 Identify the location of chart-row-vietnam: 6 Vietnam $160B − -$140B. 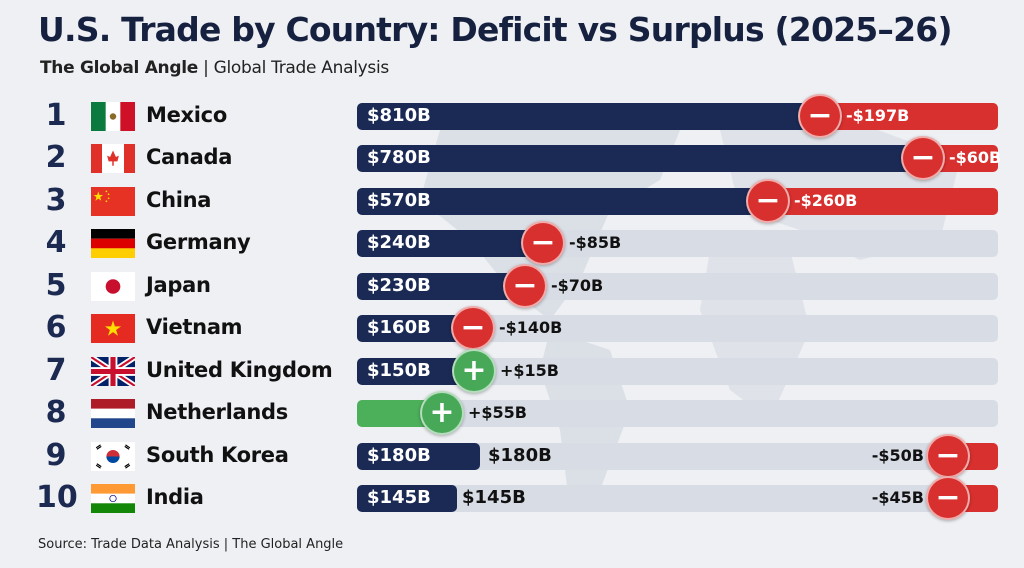
(512, 328).